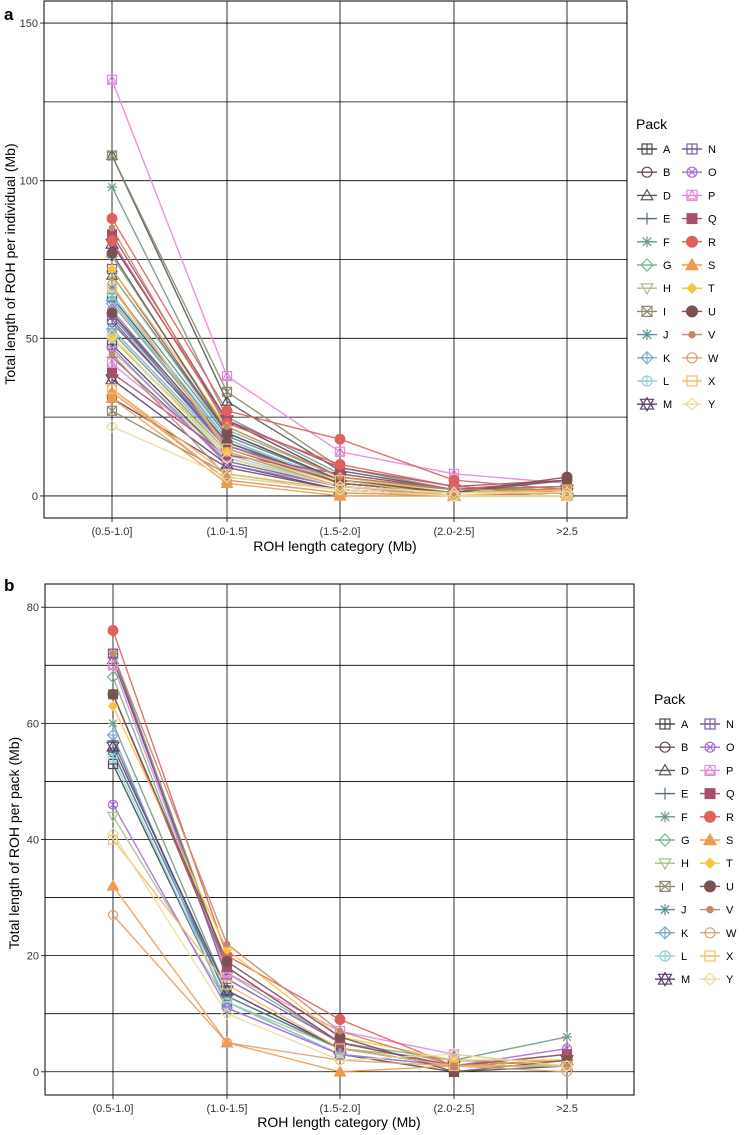 This screenshot has width=749, height=1135. I want to click on panel-b-legend-item-W: W, so click(718, 933).